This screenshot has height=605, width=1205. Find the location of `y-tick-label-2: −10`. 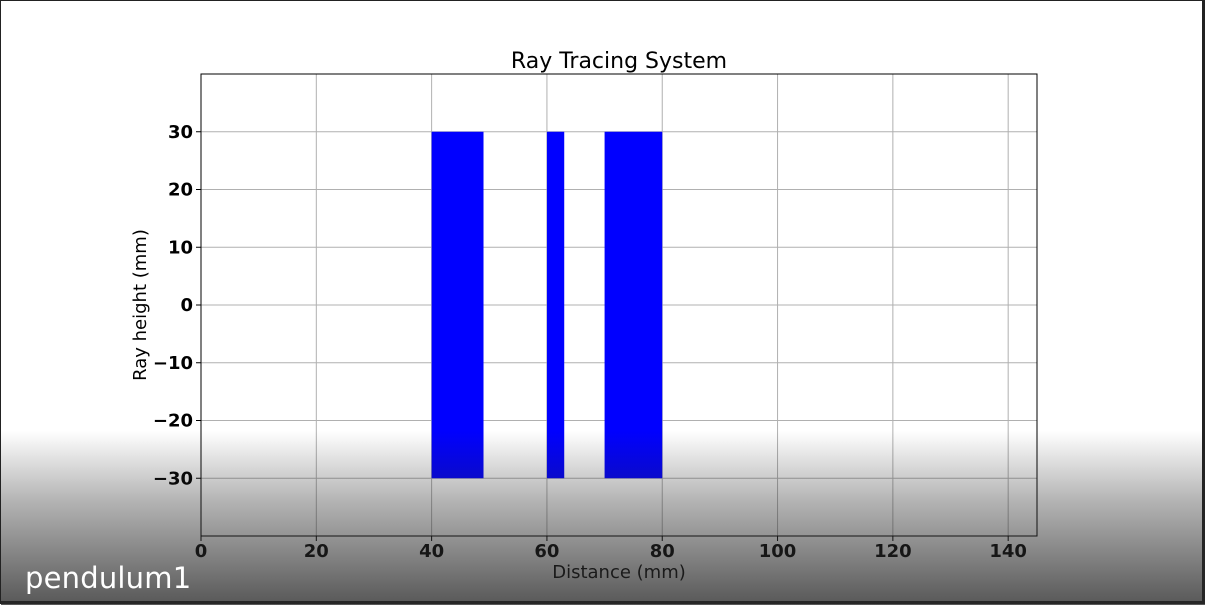

y-tick-label-2: −10 is located at coordinates (173, 363).